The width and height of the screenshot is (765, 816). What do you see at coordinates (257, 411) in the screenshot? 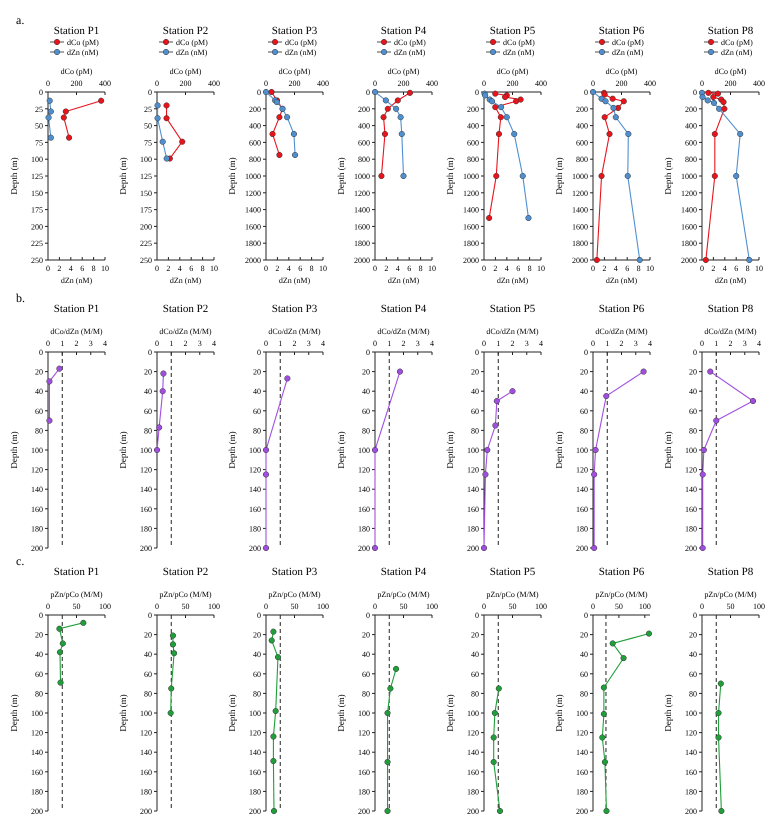
I see `y-tick-label: 60` at bounding box center [257, 411].